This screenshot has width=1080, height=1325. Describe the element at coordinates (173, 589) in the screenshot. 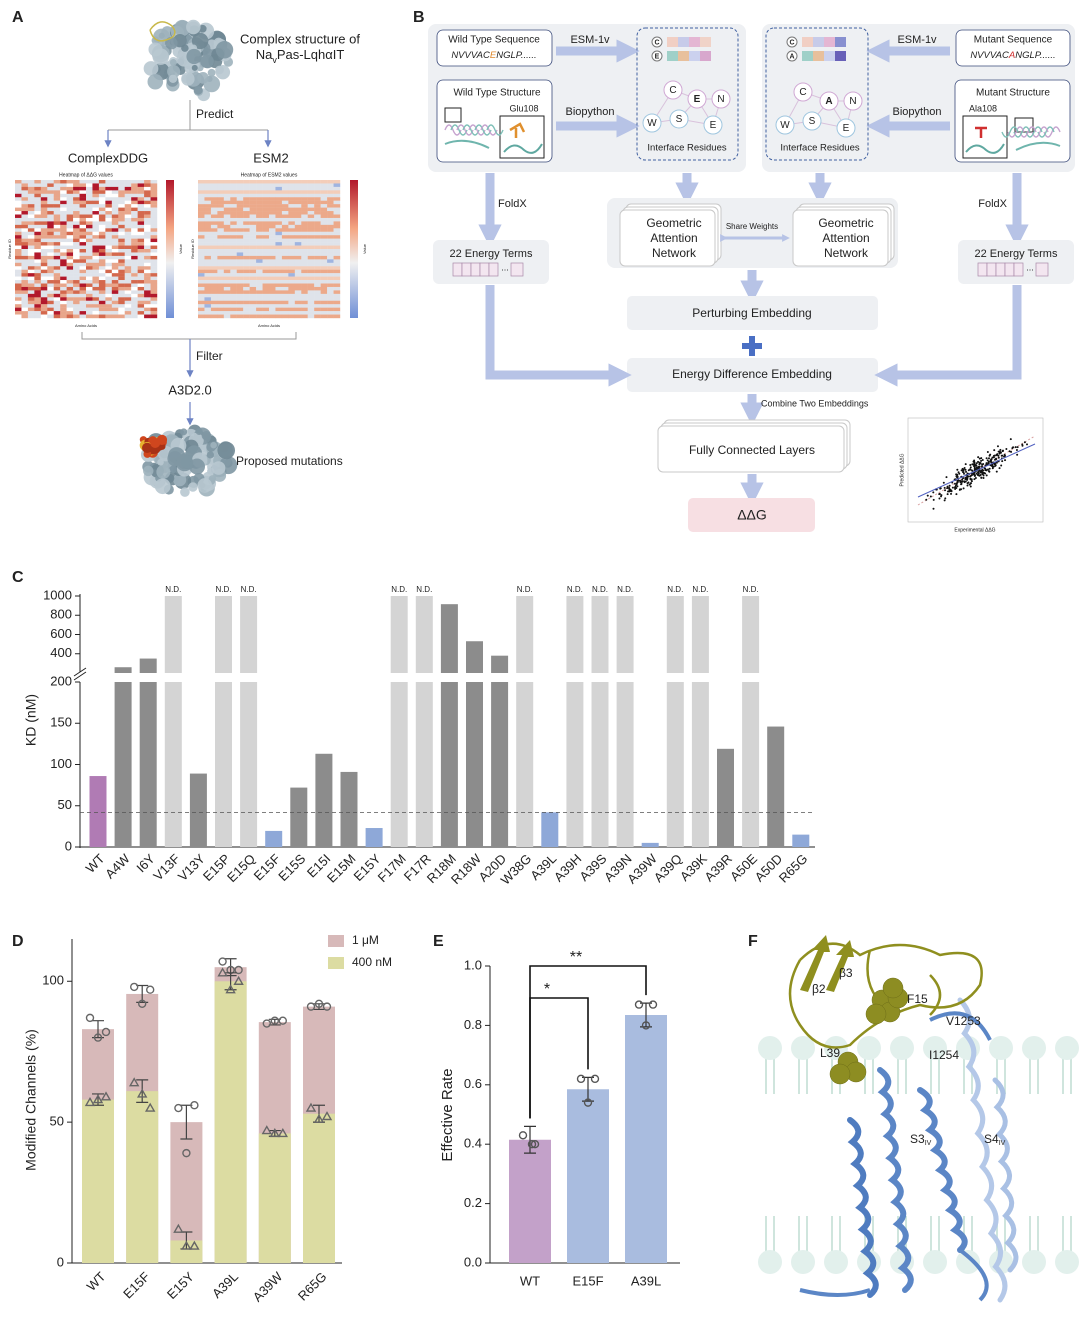

I see `value-label: N.D.` at that location.